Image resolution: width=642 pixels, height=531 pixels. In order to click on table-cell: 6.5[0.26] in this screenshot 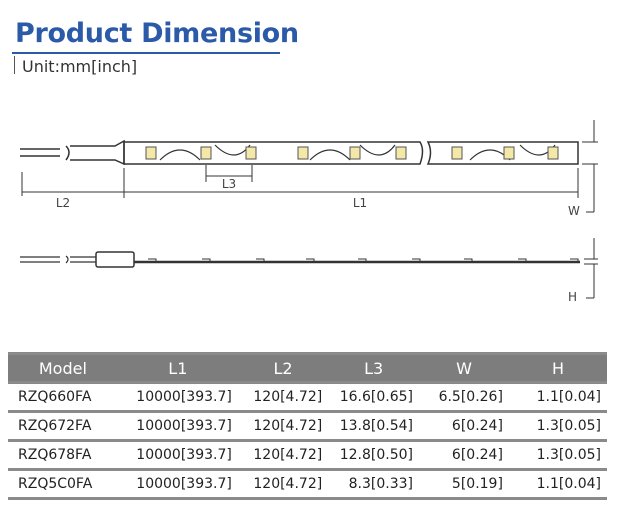, I will do `click(464, 397)`.